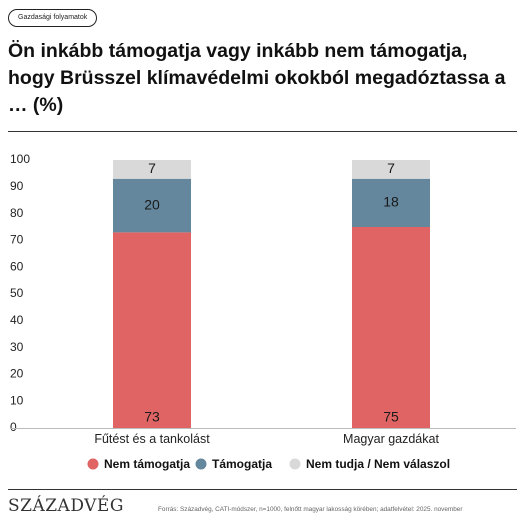 Image resolution: width=526 pixels, height=526 pixels. I want to click on y-axis: 0 10 20 30 40 50 60 70 80 90 100, so click(20, 293).